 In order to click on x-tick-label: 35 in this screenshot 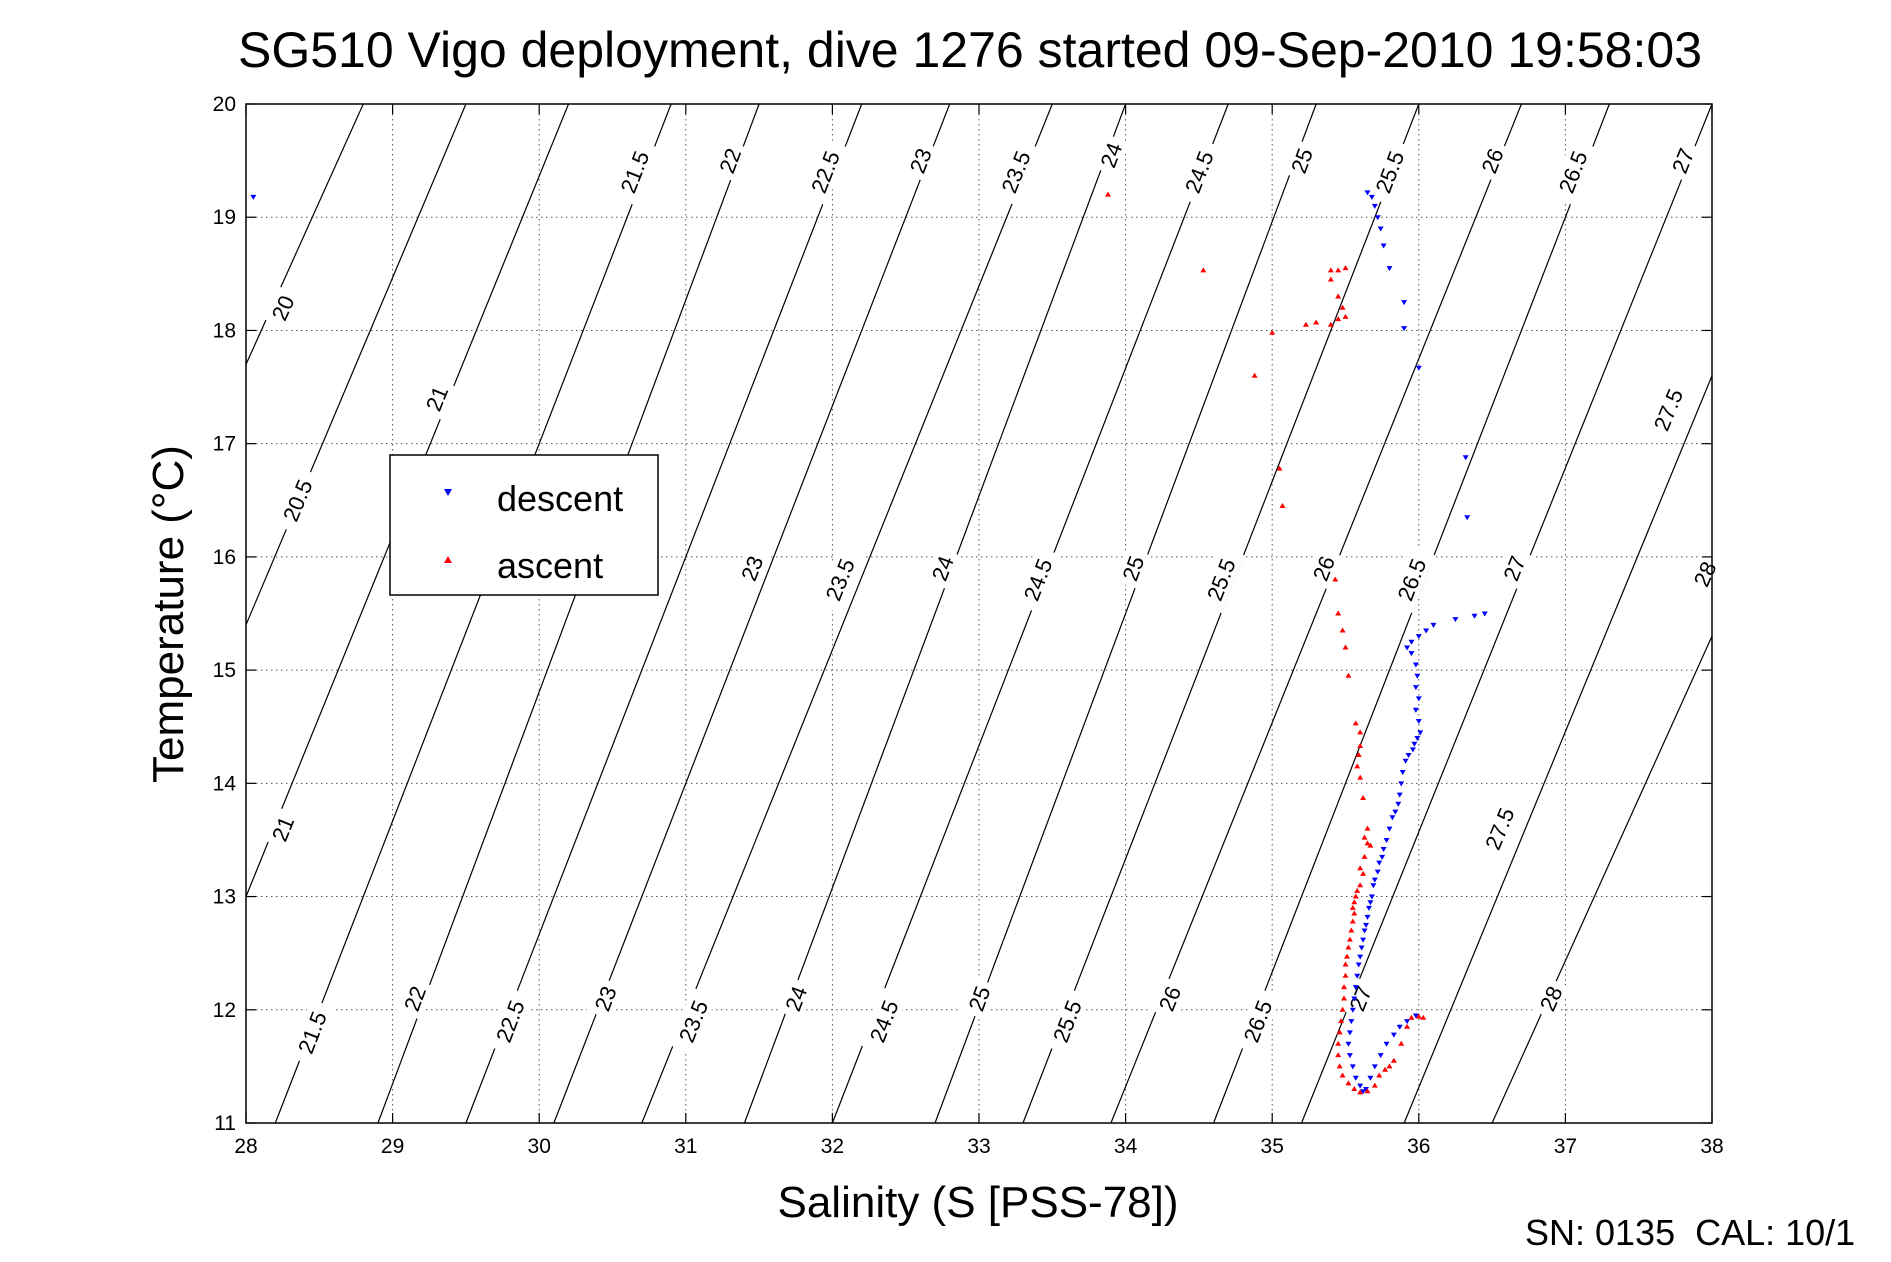, I will do `click(1272, 1146)`.